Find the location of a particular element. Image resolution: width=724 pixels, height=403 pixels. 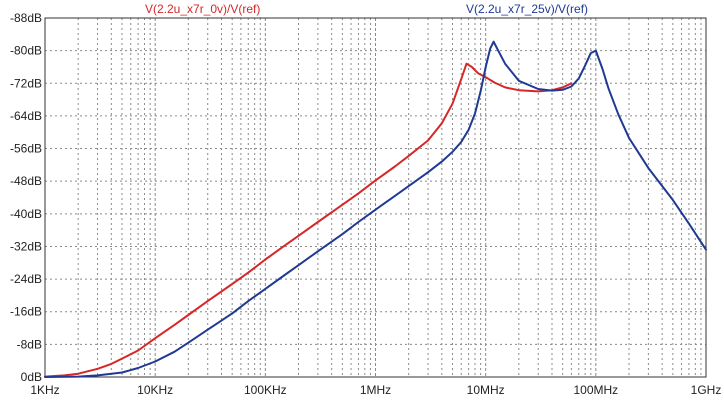

x-tick-label: 1GHz is located at coordinates (706, 390).